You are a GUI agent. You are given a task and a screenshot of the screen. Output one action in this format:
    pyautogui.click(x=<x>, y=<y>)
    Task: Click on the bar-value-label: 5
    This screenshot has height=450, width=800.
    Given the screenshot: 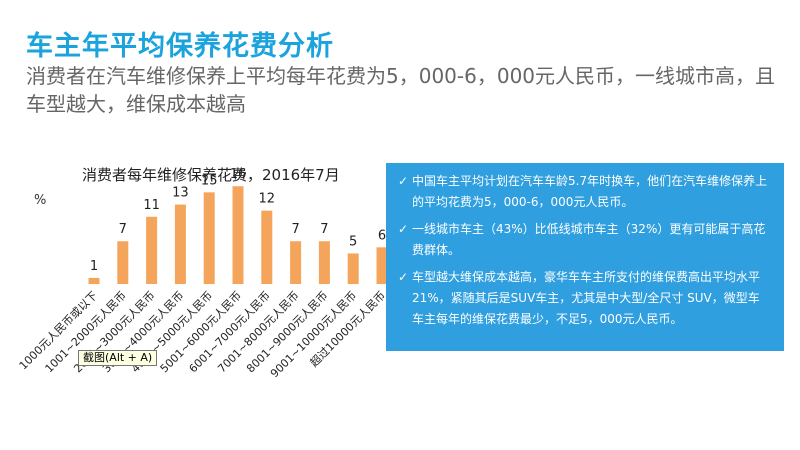 What is the action you would take?
    pyautogui.click(x=353, y=241)
    